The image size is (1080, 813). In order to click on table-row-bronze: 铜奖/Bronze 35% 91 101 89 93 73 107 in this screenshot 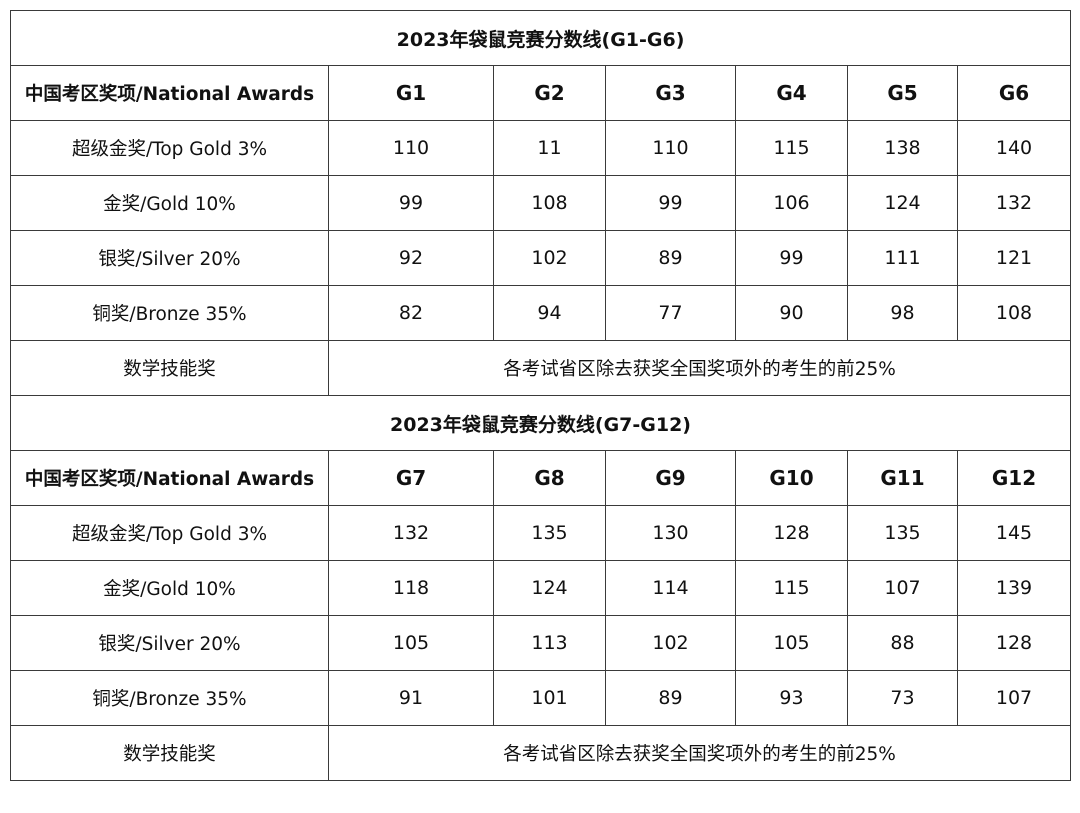, I will do `click(541, 698)`.